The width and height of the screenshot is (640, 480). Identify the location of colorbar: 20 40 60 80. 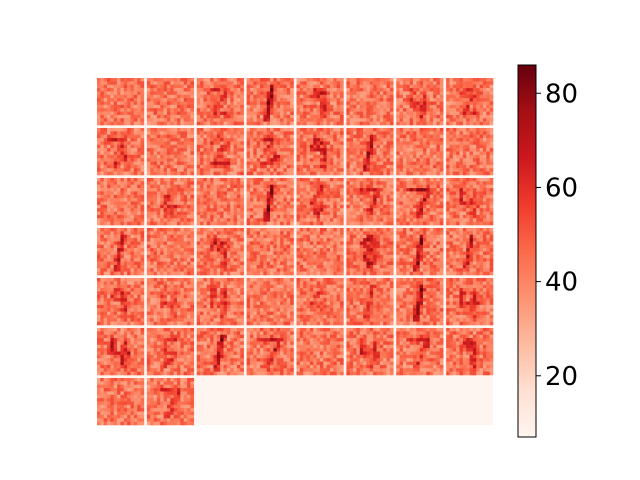
(547, 251).